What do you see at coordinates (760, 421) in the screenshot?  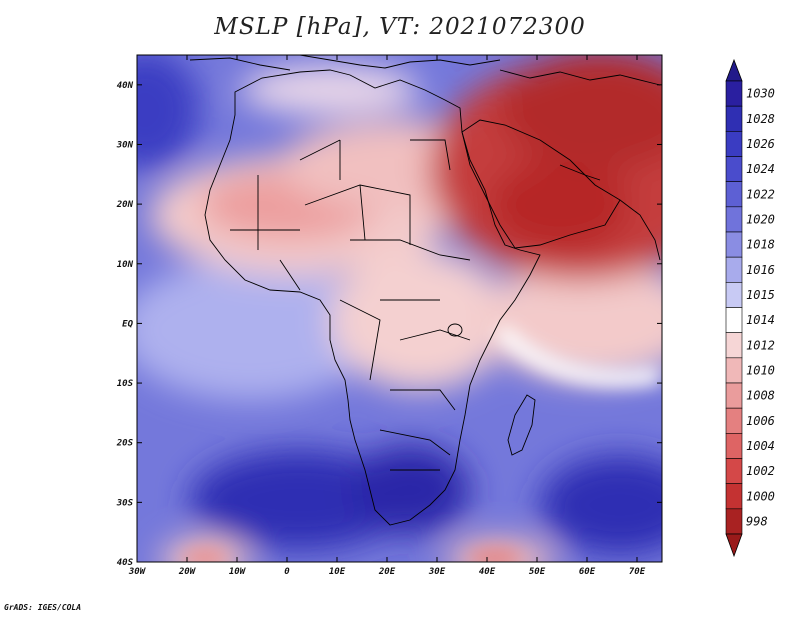 I see `colorbar-label: 1006` at bounding box center [760, 421].